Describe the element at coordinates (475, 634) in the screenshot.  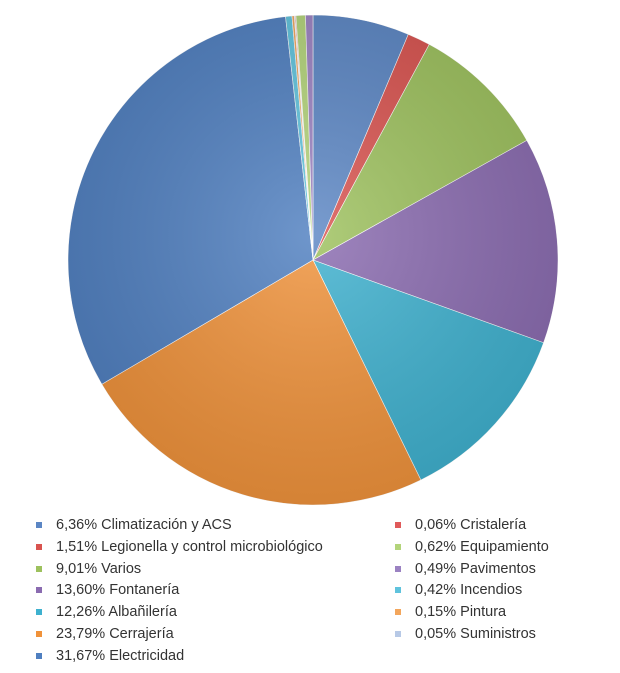
I see `legend-label: 0,05% Suministros` at that location.